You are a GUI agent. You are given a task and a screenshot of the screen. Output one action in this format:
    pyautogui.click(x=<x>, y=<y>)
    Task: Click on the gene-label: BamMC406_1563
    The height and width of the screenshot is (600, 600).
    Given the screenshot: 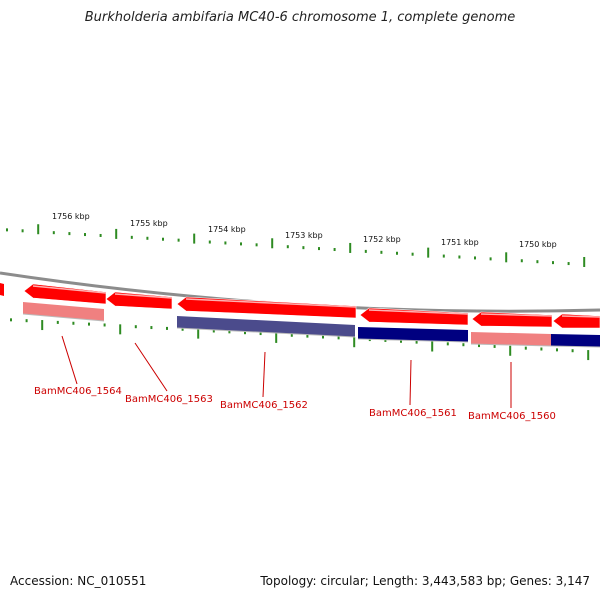 What is the action you would take?
    pyautogui.click(x=169, y=399)
    